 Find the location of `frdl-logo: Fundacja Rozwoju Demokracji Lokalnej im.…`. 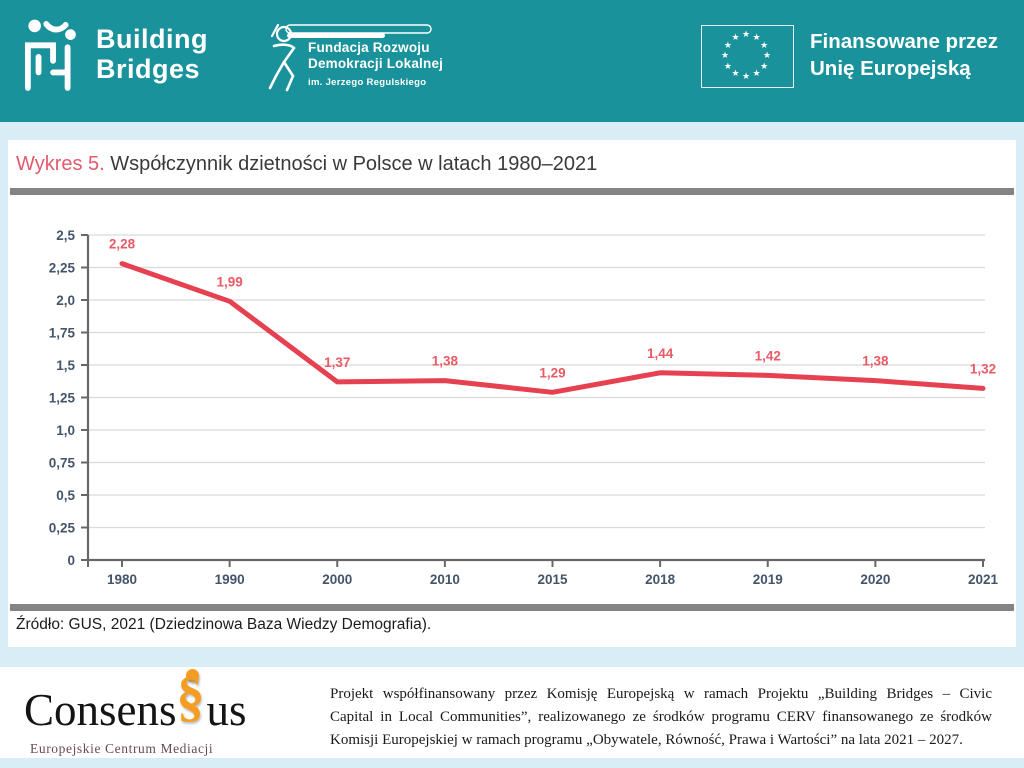

frdl-logo: Fundacja Rozwoju Demokracji Lokalnej im.… is located at coordinates (361, 62).